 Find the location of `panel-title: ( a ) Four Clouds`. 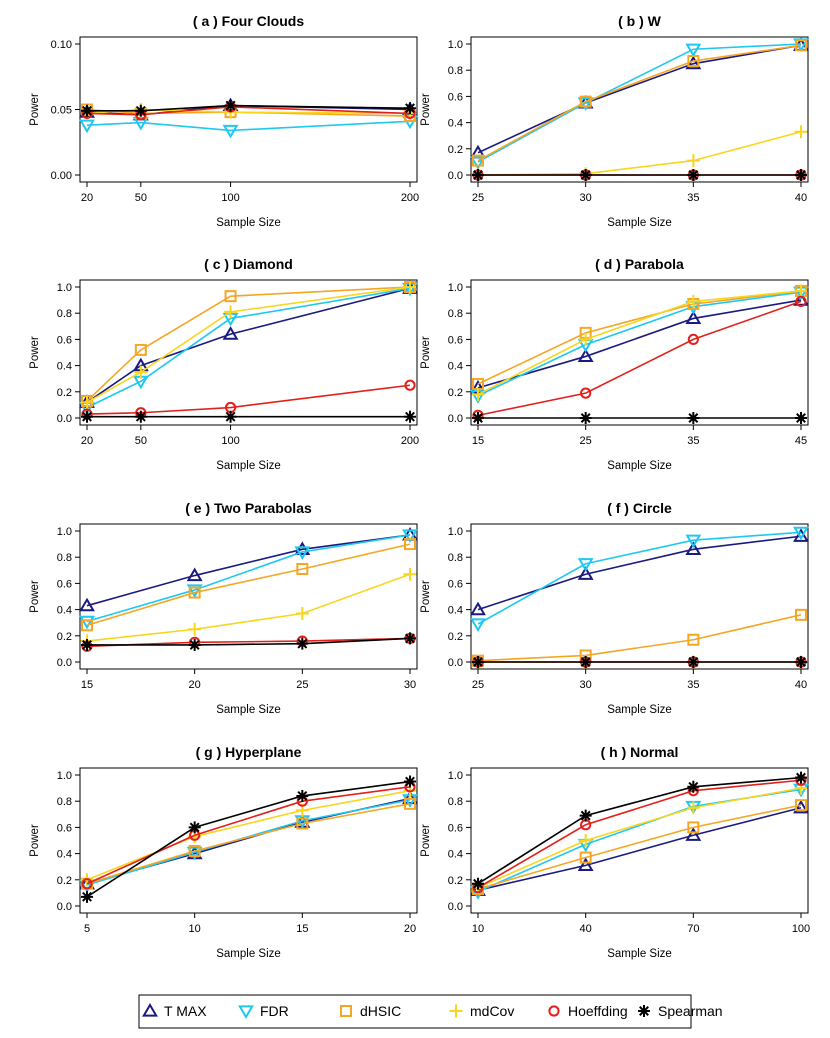

panel-title: ( a ) Four Clouds is located at coordinates (248, 21).